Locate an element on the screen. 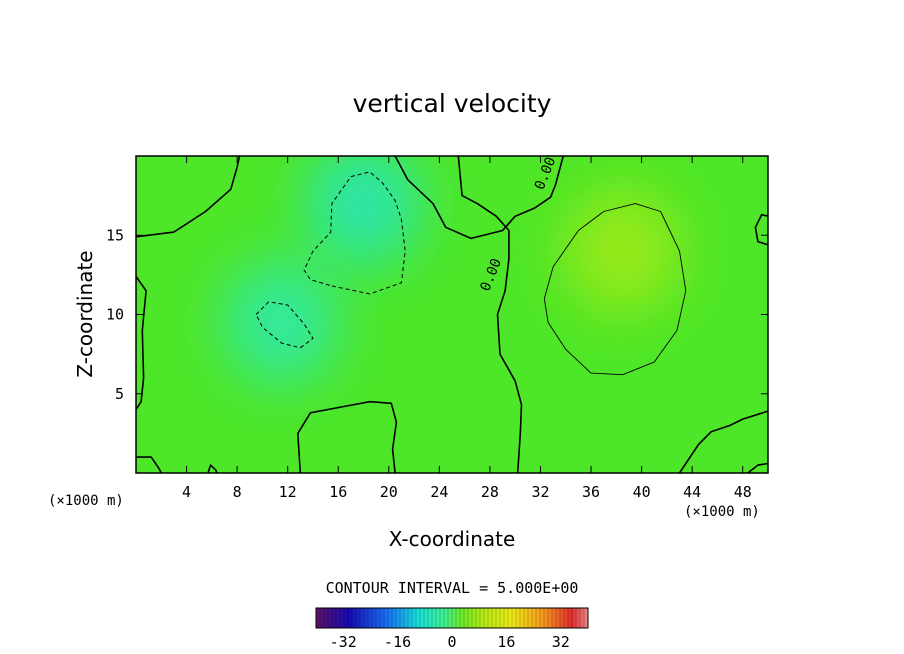 Image resolution: width=904 pixels, height=654 pixels. x-tick-label: 36 is located at coordinates (591, 492).